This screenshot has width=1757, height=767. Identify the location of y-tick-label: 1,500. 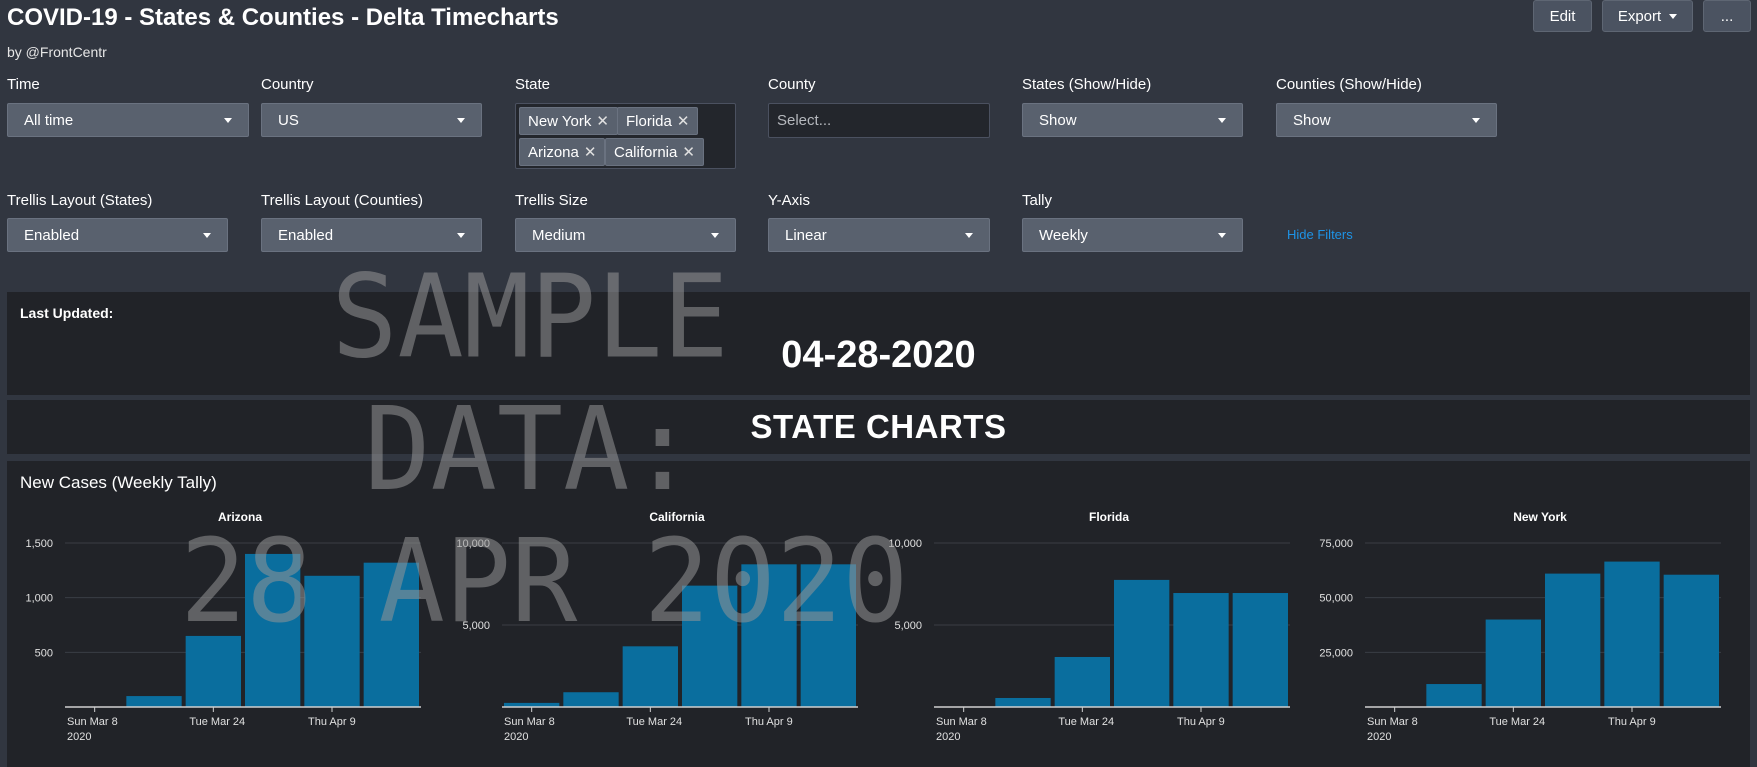
(39, 544).